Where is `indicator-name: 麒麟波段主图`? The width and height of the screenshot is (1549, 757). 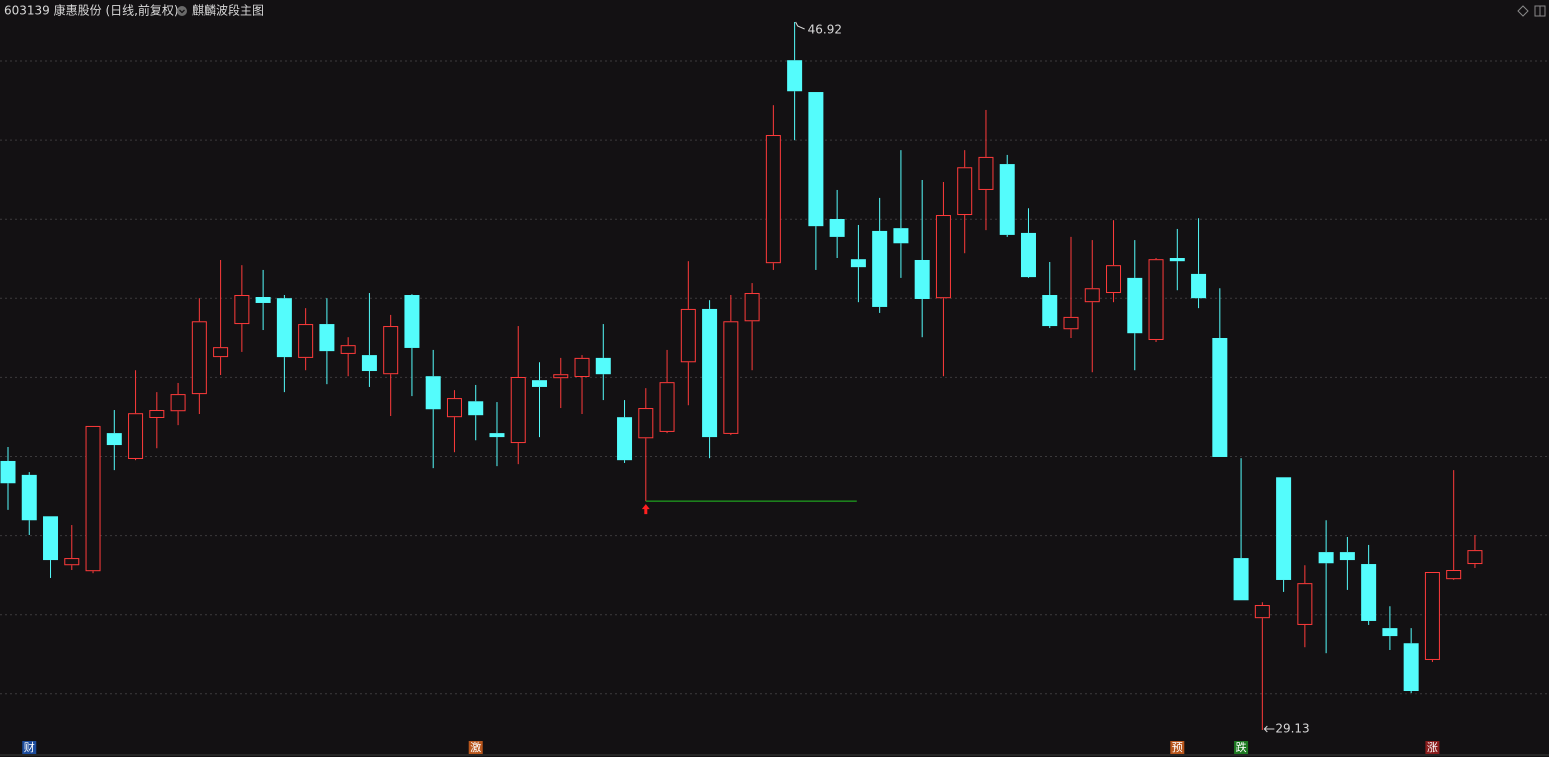 indicator-name: 麒麟波段主图 is located at coordinates (228, 10).